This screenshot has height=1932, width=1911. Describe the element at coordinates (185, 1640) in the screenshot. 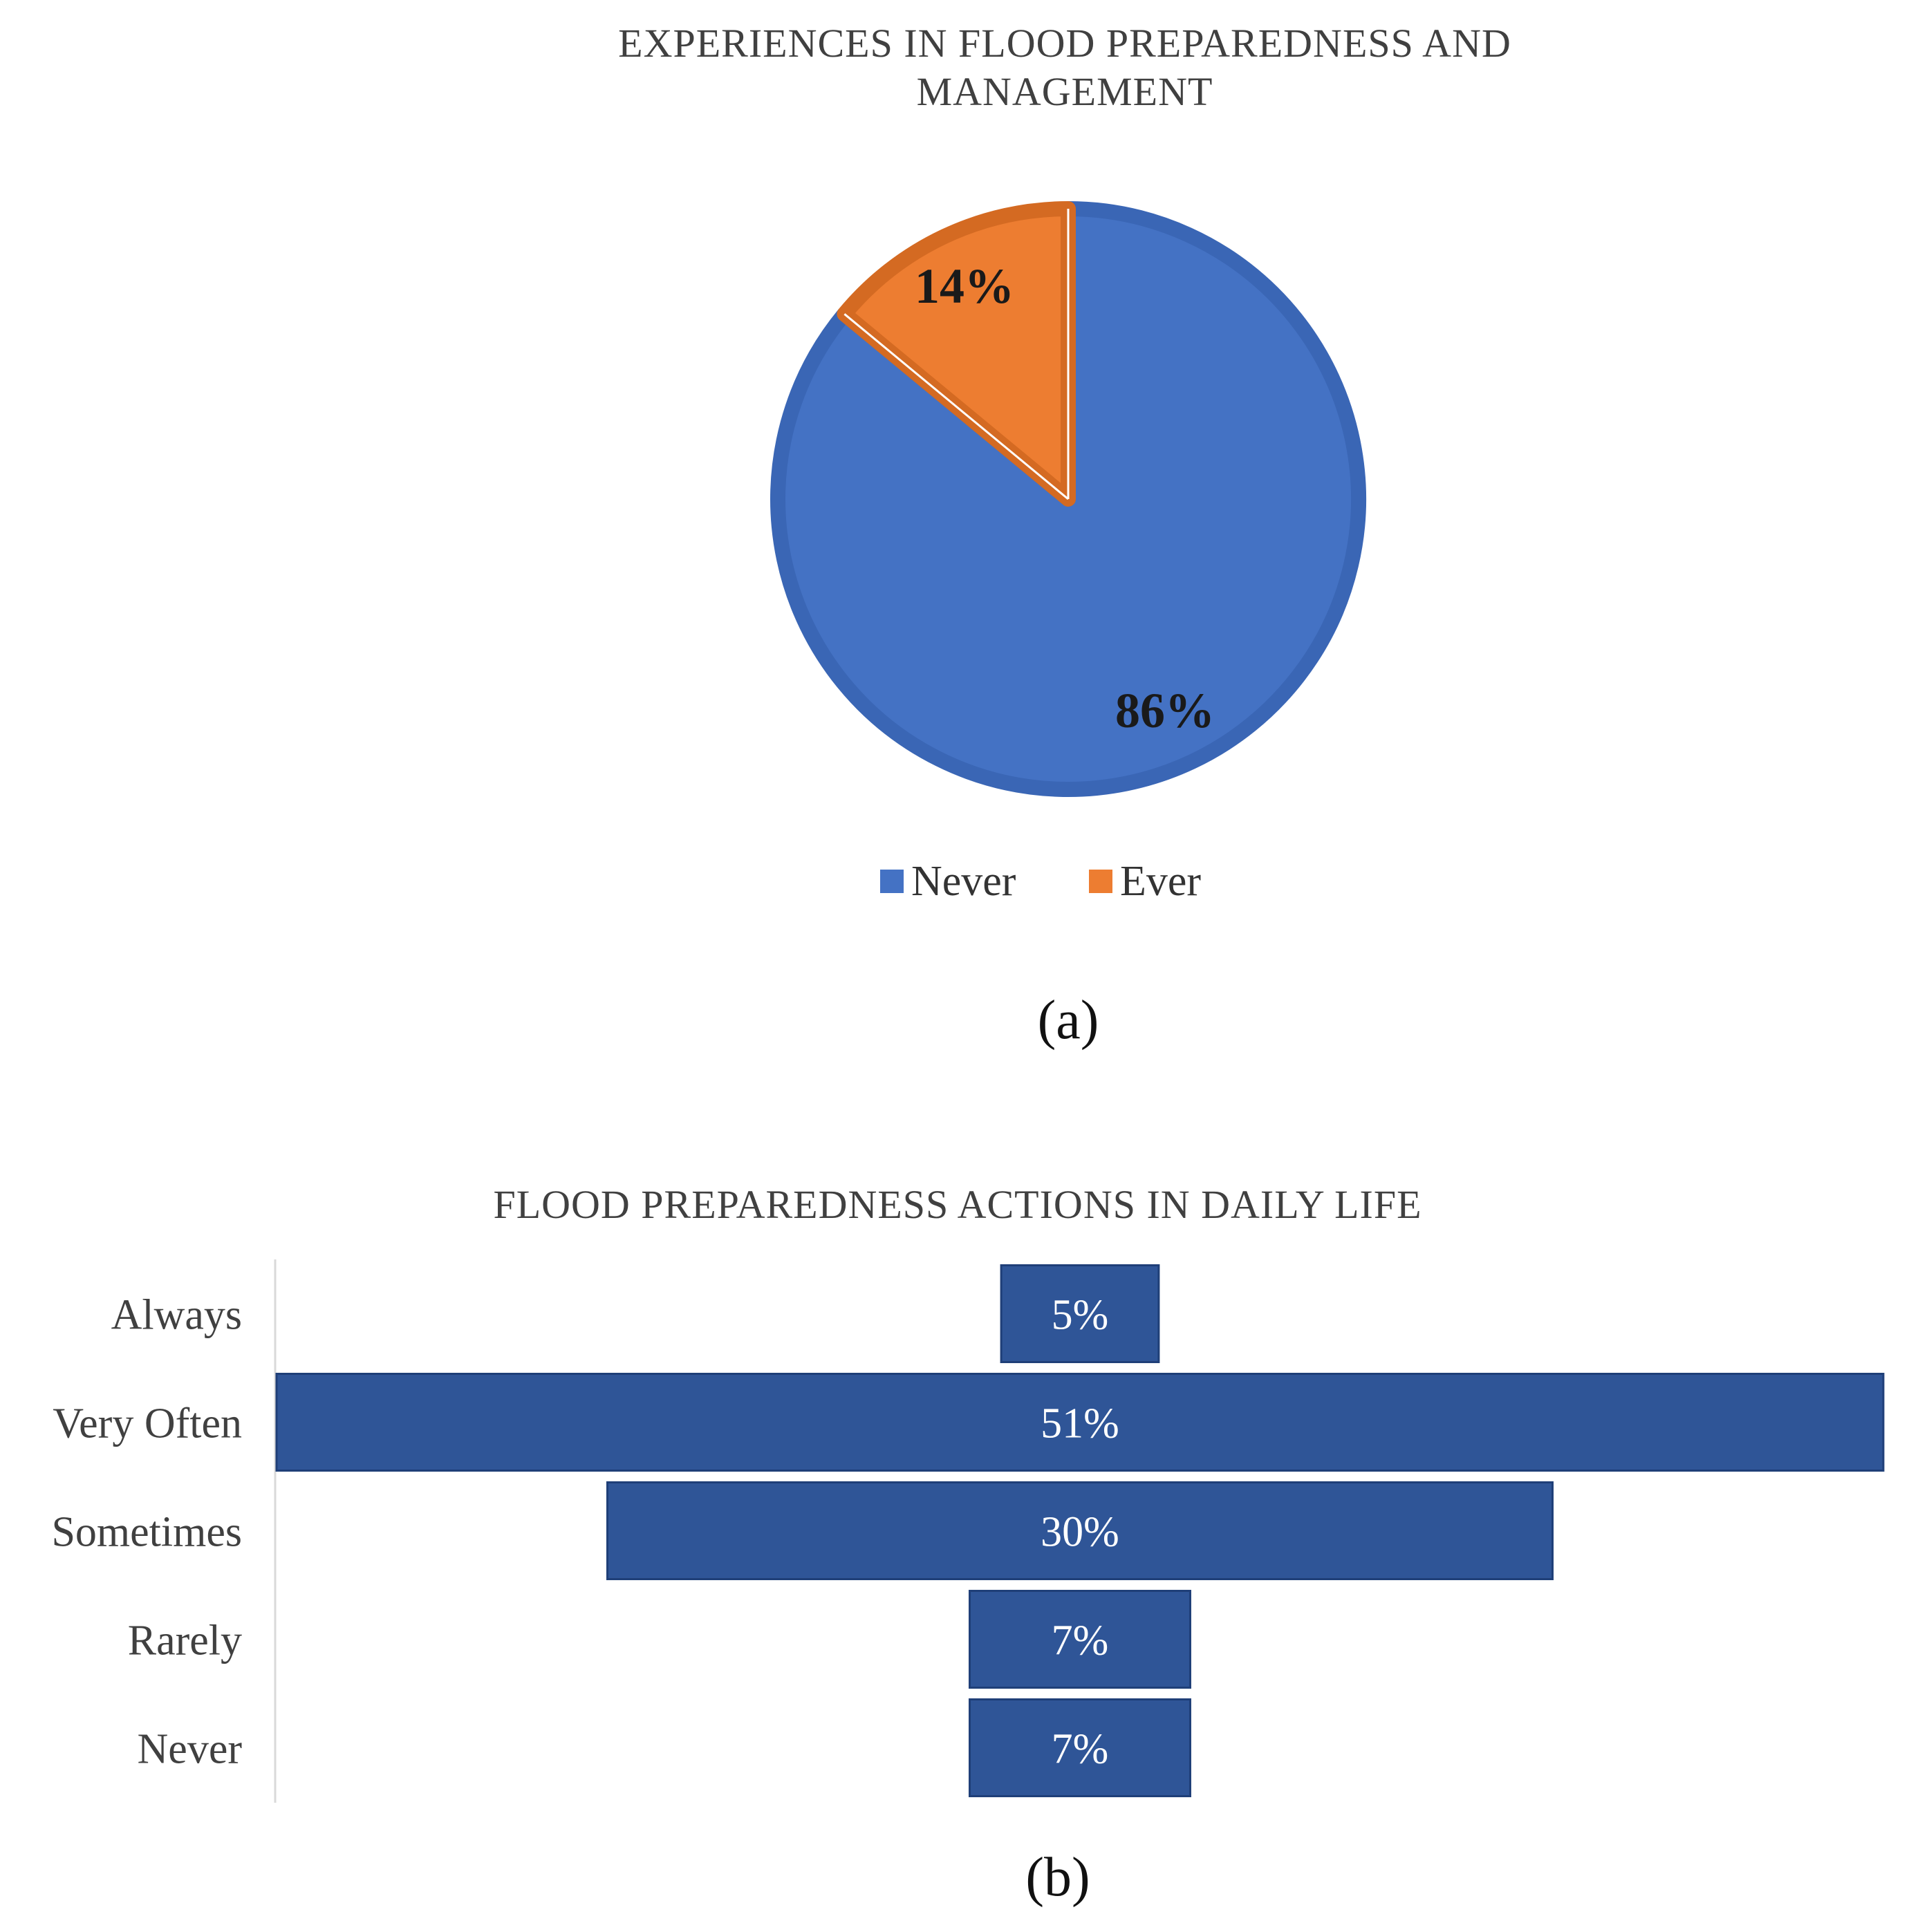

I see `category-label: Rarely` at that location.